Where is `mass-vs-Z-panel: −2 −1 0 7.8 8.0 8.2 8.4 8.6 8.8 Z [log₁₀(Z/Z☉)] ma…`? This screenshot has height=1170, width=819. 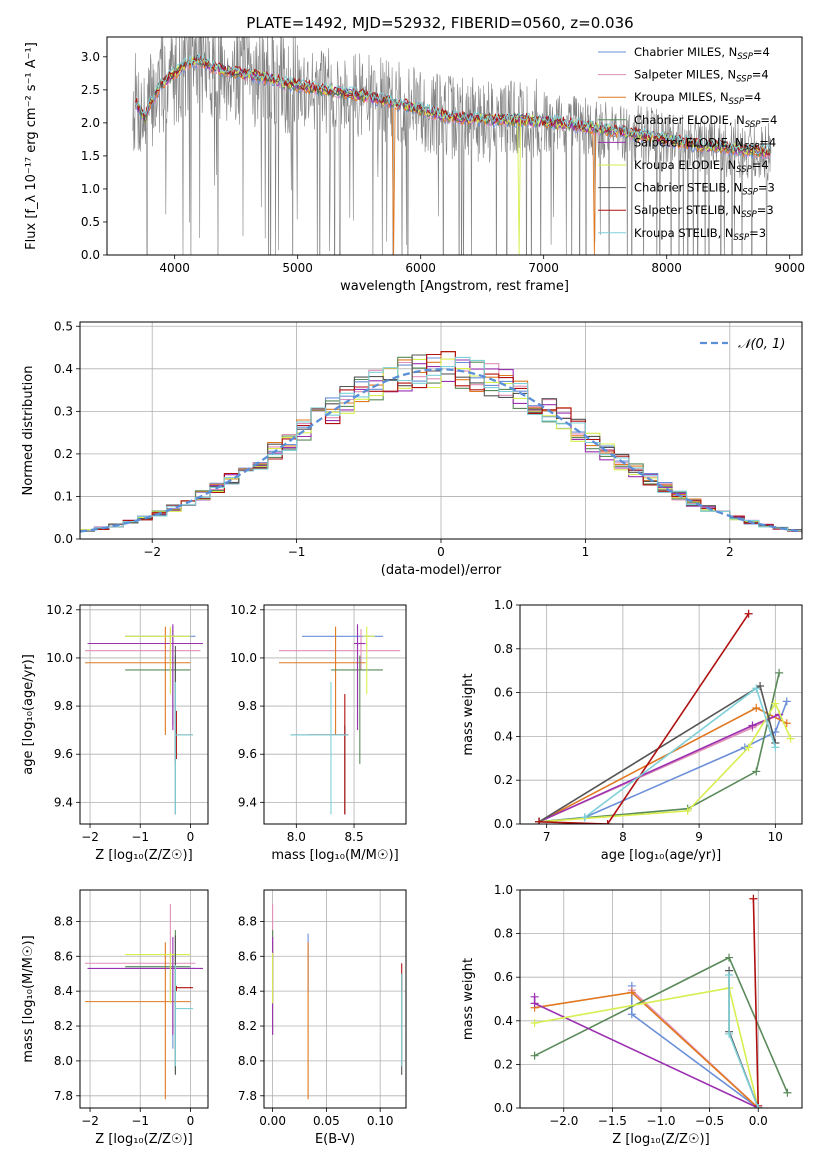 mass-vs-Z-panel: −2 −1 0 7.8 8.0 8.2 8.4 8.6 8.8 Z [log₁₀(Z/Z☉)] ma… is located at coordinates (115, 1018).